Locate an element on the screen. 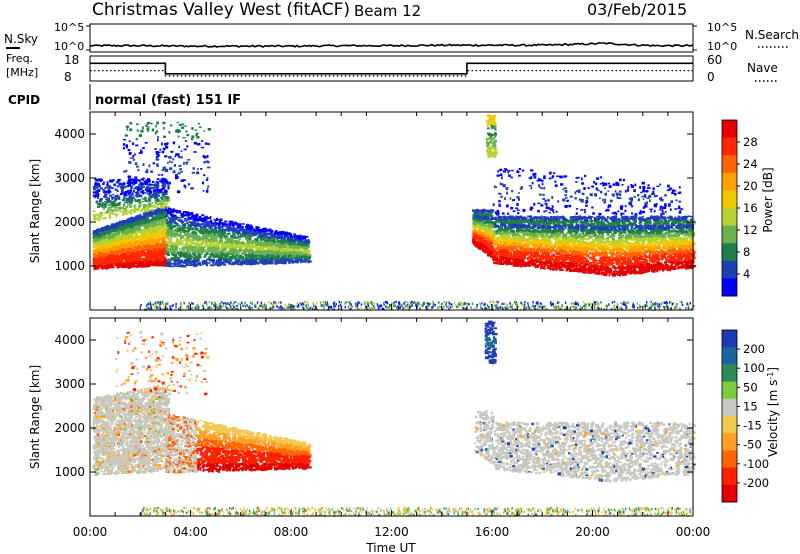  station-title: Christmas Valley West (fitACF) is located at coordinates (221, 10).